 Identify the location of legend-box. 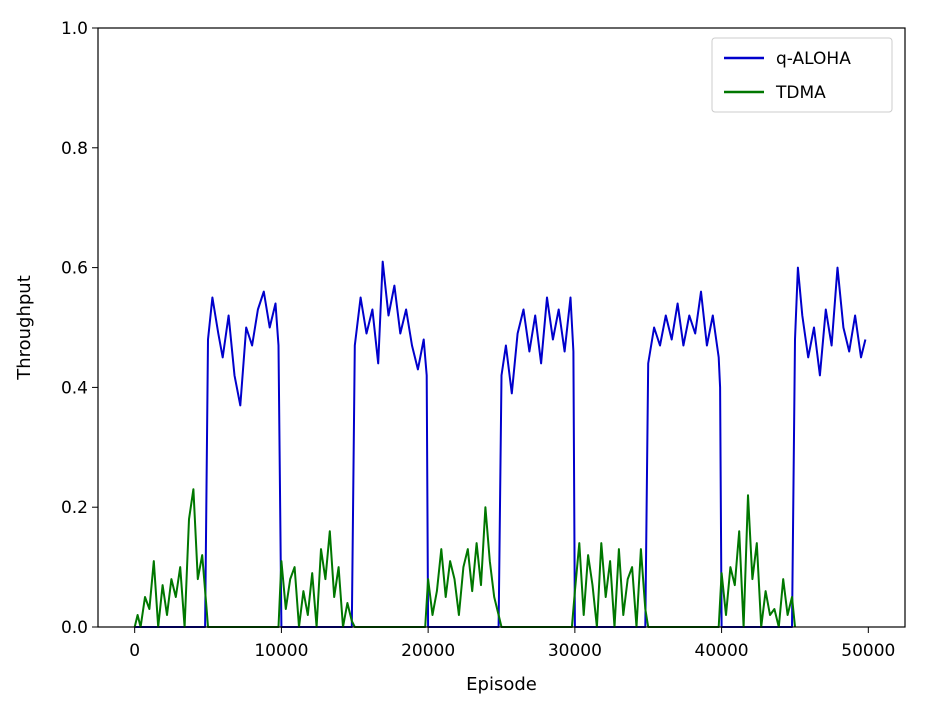
(802, 75).